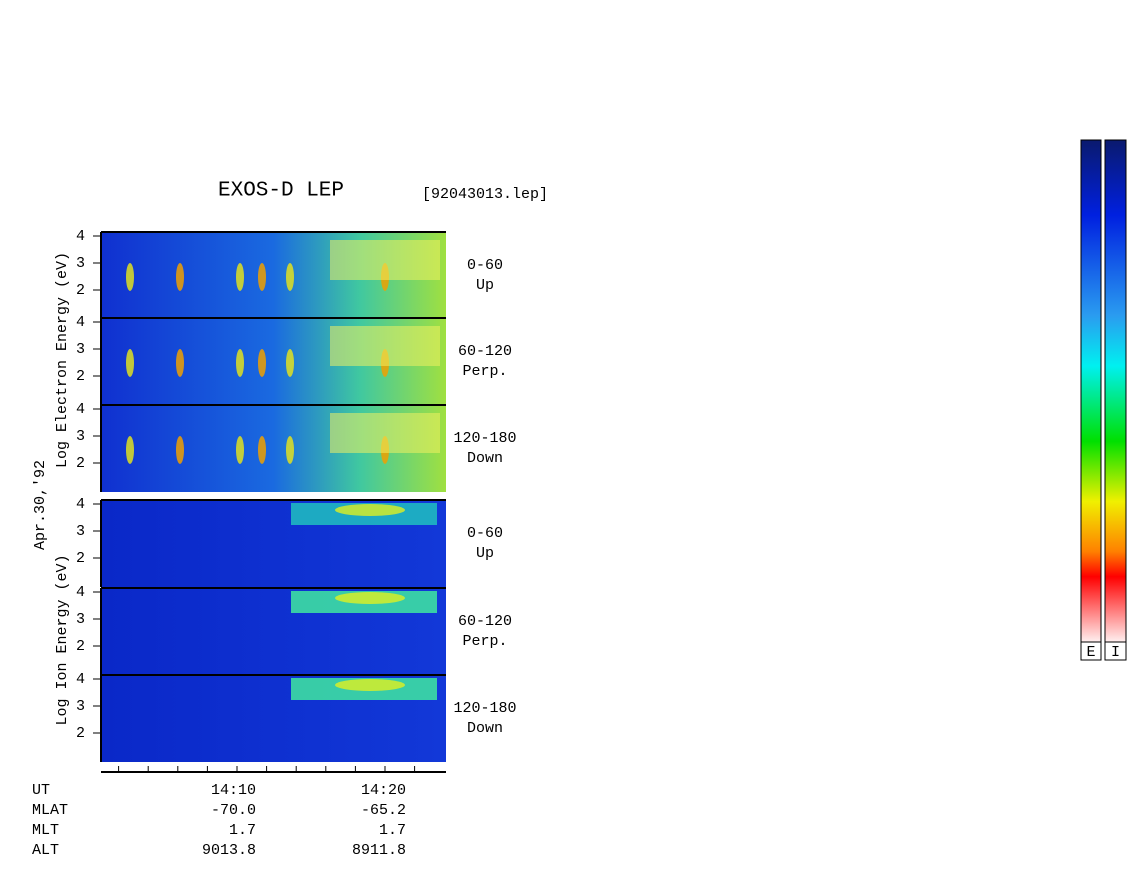  I want to click on footer-value: 14:10, so click(233, 790).